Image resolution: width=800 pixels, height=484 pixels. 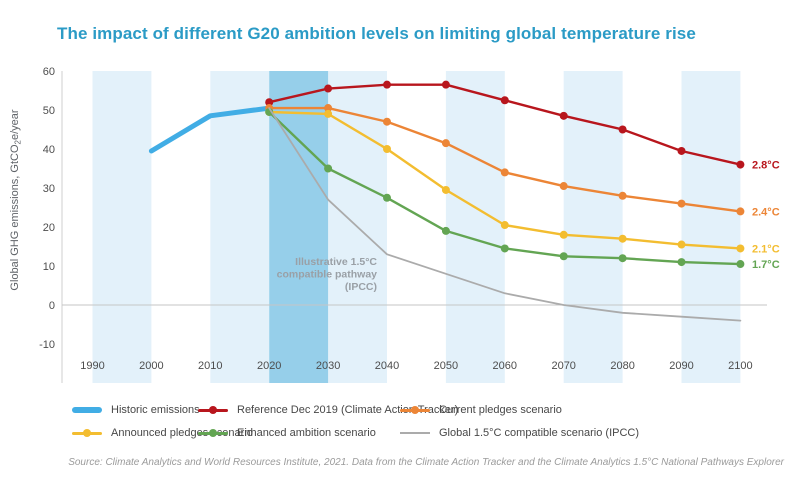 I want to click on annotation-text: (IPCC), so click(x=361, y=287).